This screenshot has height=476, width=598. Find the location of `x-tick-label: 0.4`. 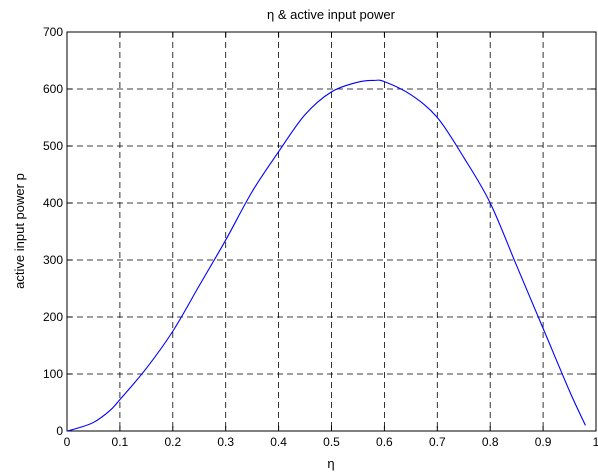

x-tick-label: 0.4 is located at coordinates (278, 442).